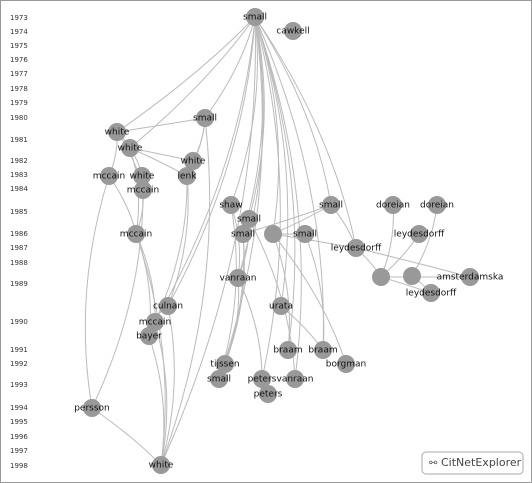 The image size is (532, 483). Describe the element at coordinates (19, 350) in the screenshot. I see `year-label: 1991` at that location.